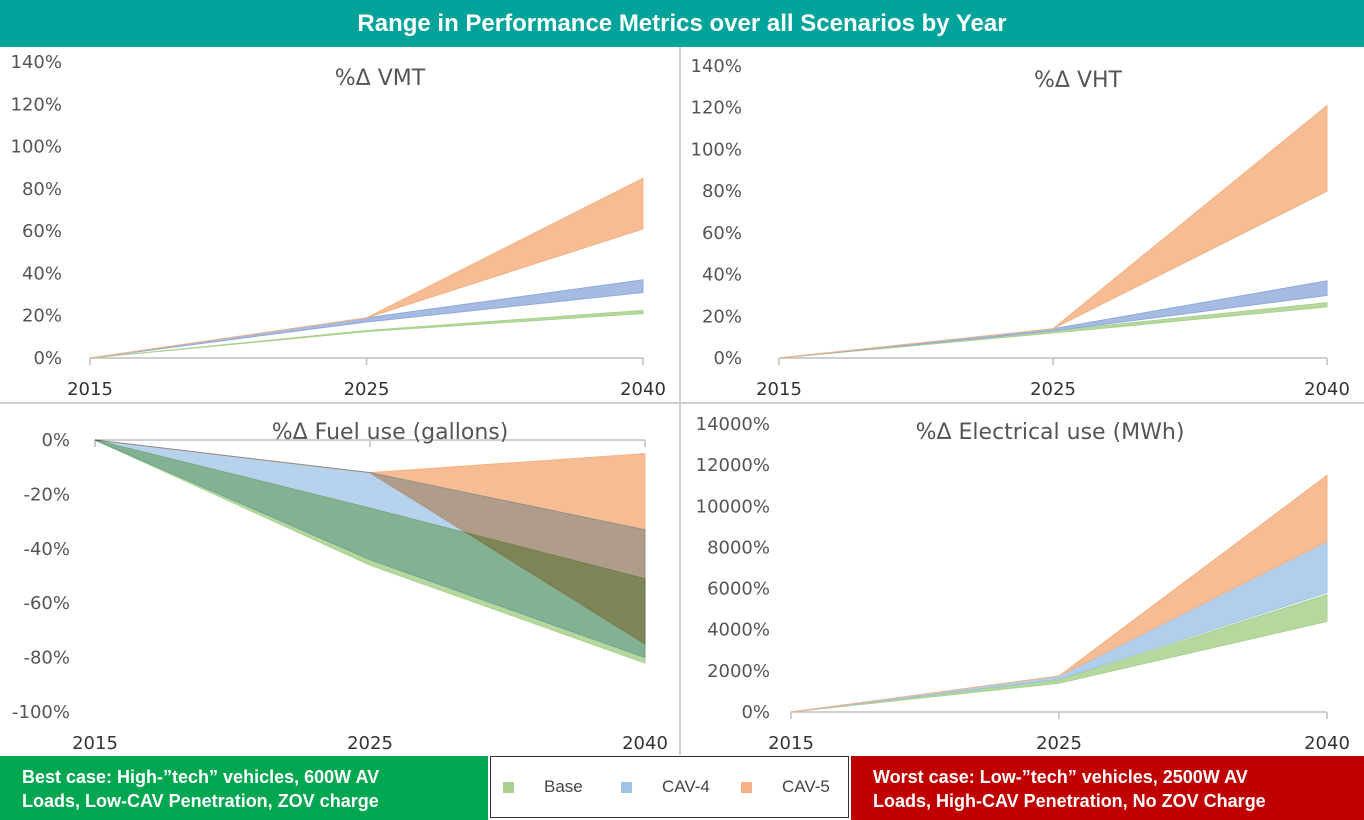 The width and height of the screenshot is (1364, 820). What do you see at coordinates (779, 389) in the screenshot?
I see `vht-xtick-label: 2015` at bounding box center [779, 389].